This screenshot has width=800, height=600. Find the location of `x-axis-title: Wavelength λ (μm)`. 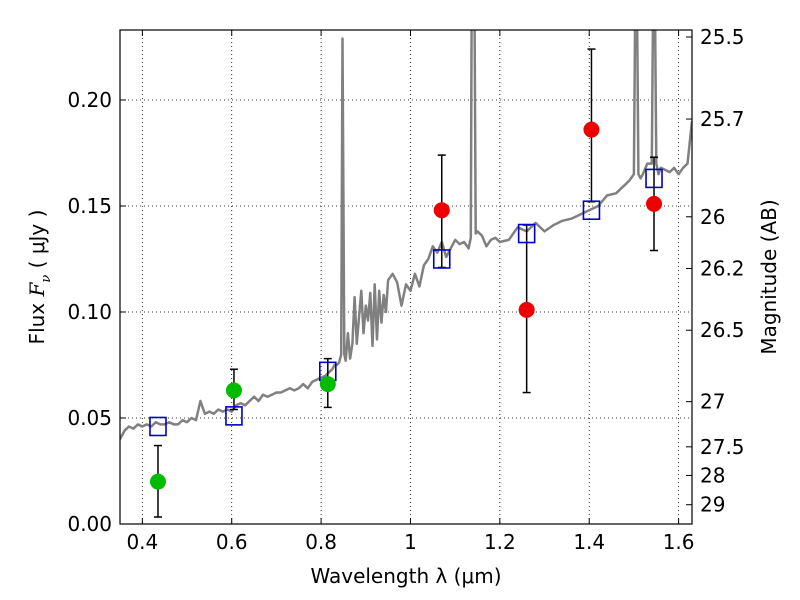

x-axis-title: Wavelength λ (μm) is located at coordinates (405, 576).